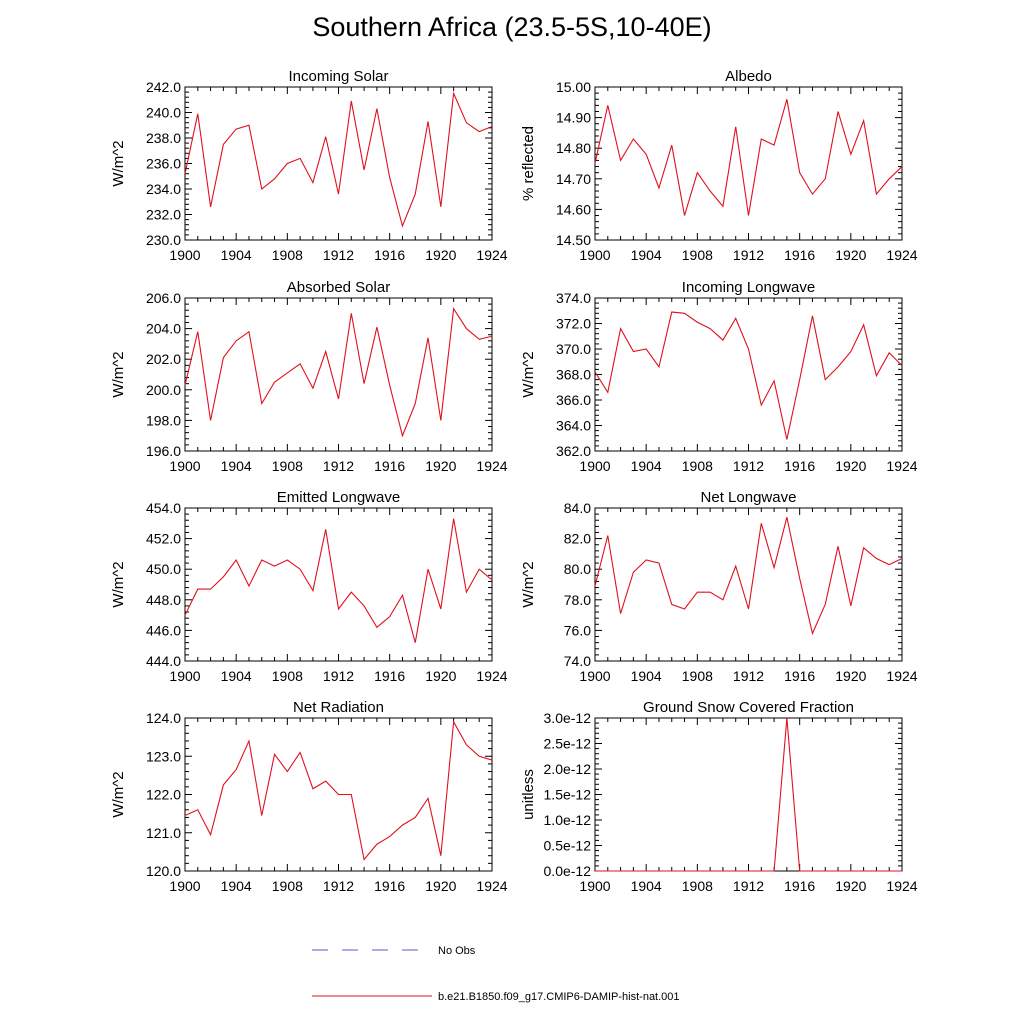  I want to click on y-tick-label: 450.0, so click(163, 569).